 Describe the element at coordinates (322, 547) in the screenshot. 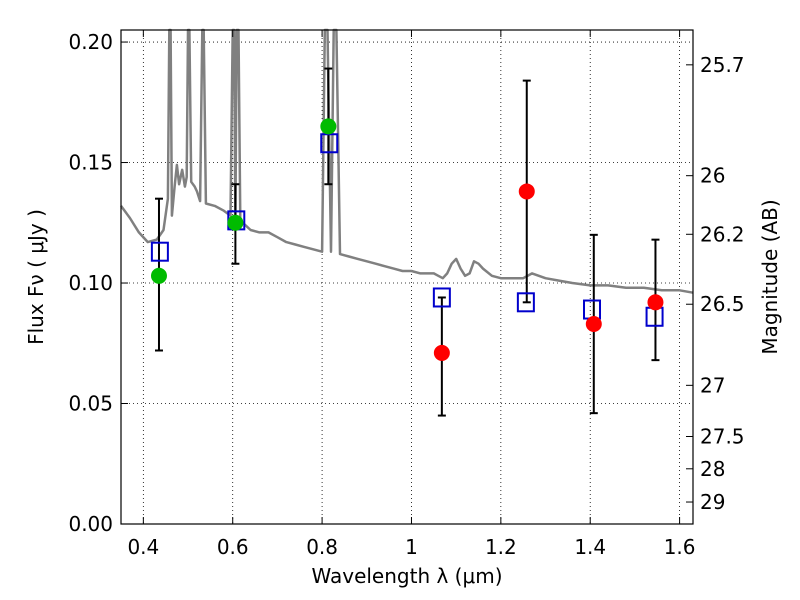

I see `x-tick-label: 0.8` at that location.